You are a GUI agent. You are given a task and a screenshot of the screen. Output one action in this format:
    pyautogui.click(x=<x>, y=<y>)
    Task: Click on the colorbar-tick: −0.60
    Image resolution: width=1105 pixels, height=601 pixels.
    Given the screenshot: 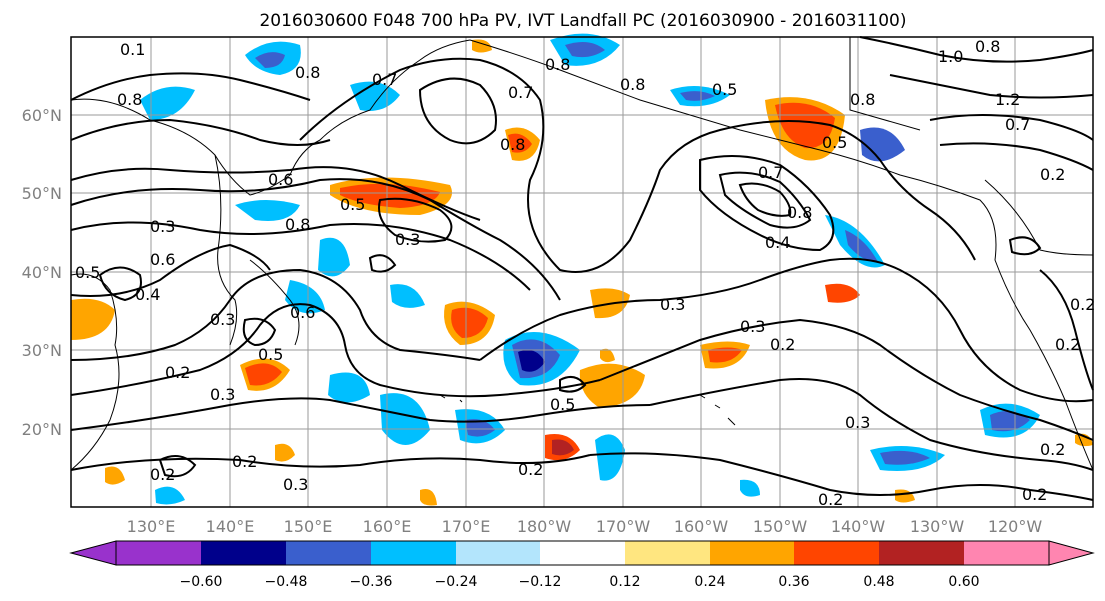 What is the action you would take?
    pyautogui.click(x=201, y=582)
    